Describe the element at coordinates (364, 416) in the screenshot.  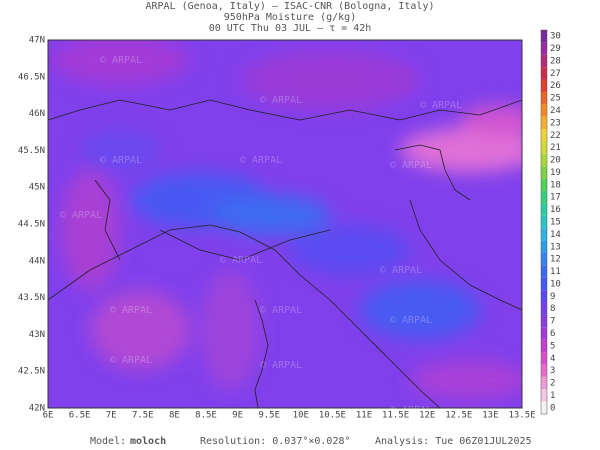
I see `lon-label: 11E` at that location.